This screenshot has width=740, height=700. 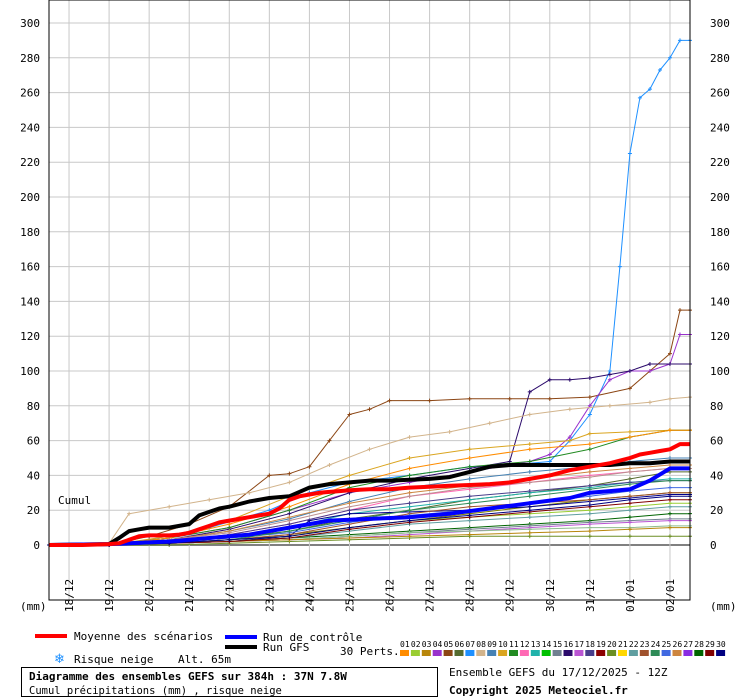 I want to click on y-tick-label-right: 80, so click(x=716, y=406).